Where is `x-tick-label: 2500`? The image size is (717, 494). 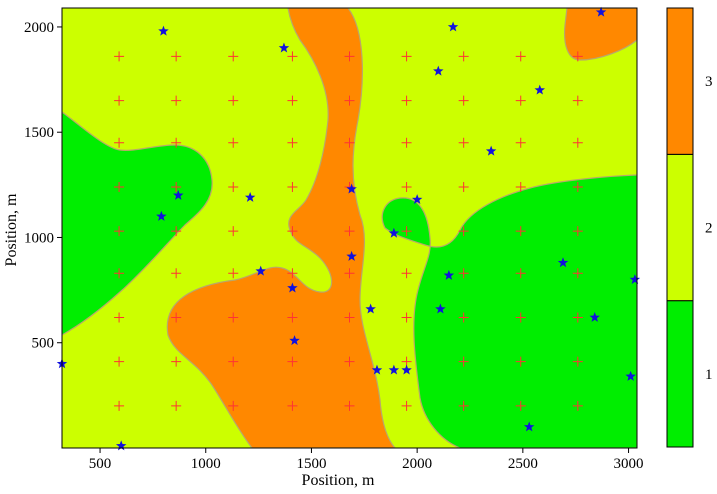
x-tick-label: 2500 is located at coordinates (523, 464).